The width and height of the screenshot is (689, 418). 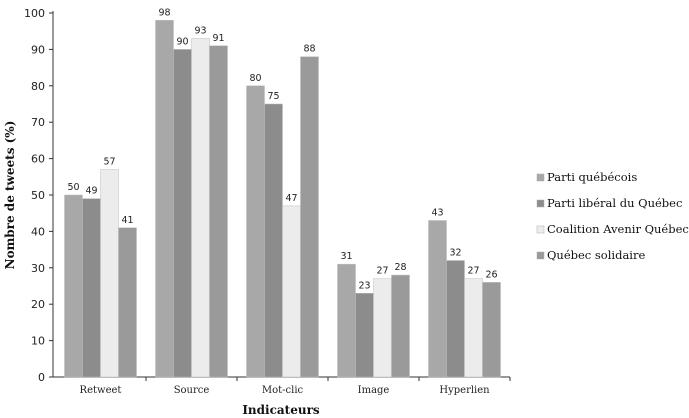 What do you see at coordinates (73, 187) in the screenshot?
I see `data-label: 50` at bounding box center [73, 187].